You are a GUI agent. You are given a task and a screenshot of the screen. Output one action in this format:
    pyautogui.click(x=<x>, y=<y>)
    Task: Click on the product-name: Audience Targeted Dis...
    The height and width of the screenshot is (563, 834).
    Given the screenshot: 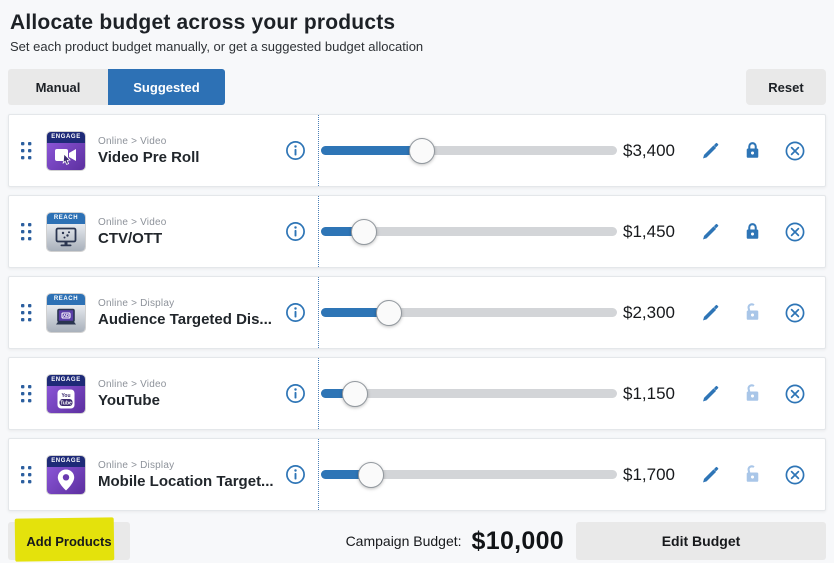 What is the action you would take?
    pyautogui.click(x=185, y=319)
    